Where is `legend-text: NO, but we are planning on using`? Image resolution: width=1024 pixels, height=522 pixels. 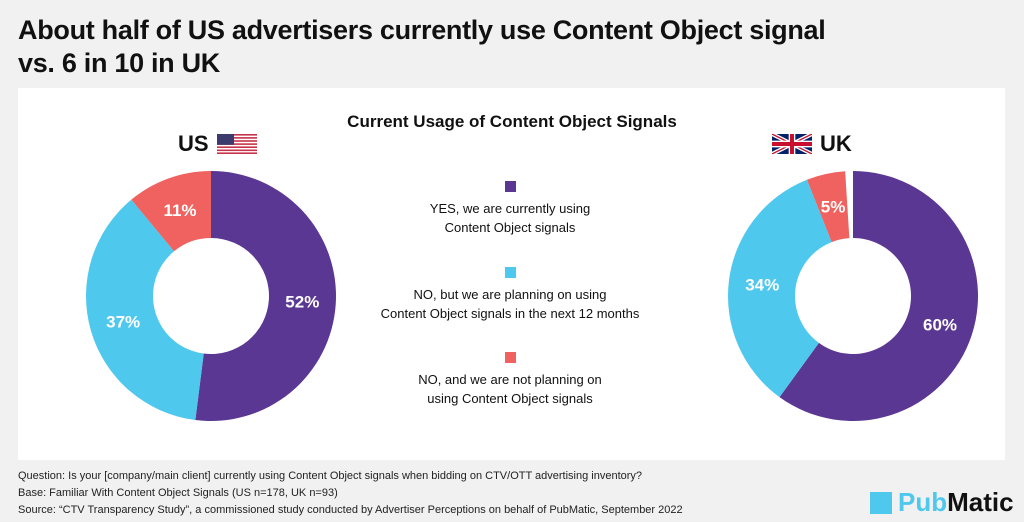
legend-text: NO, but we are planning on using is located at coordinates (510, 294).